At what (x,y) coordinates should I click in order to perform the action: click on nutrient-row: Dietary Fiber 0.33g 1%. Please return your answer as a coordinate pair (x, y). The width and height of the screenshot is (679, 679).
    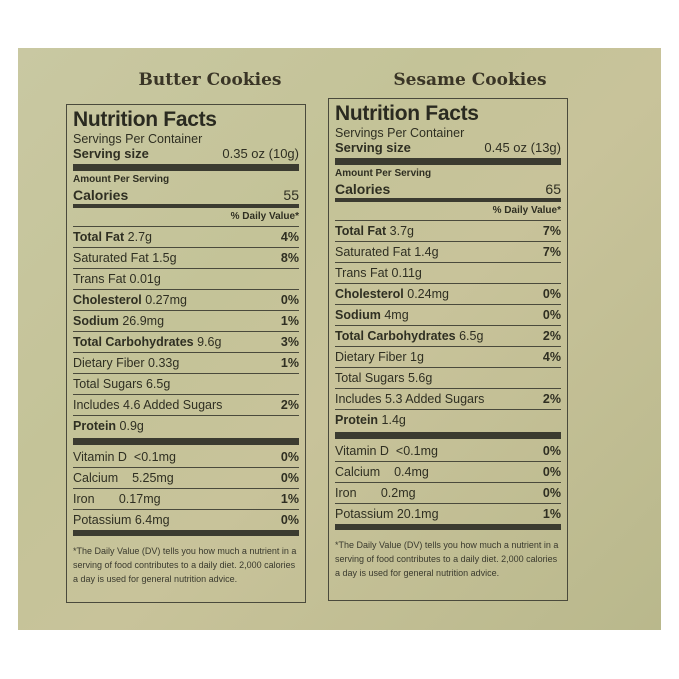
    Looking at the image, I should click on (186, 363).